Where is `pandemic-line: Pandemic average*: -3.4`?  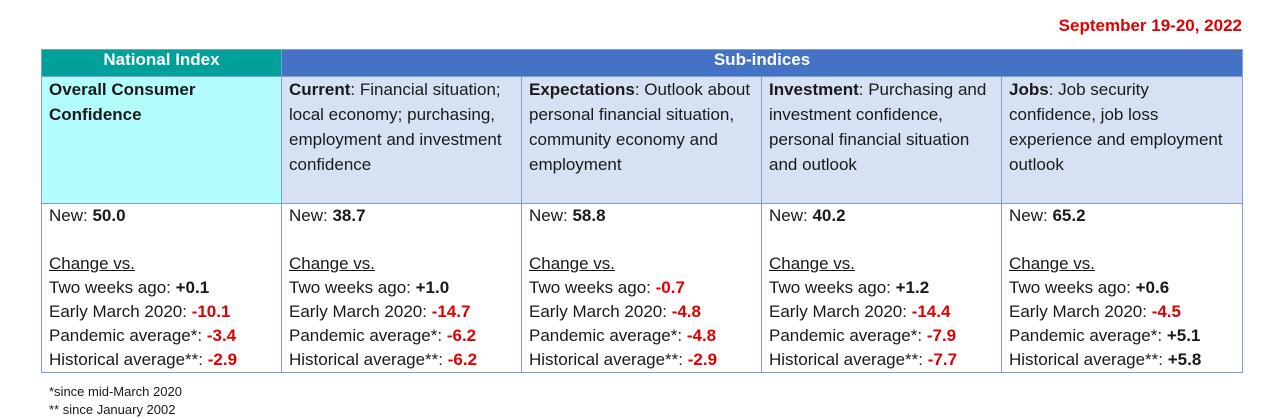 pandemic-line: Pandemic average*: -3.4 is located at coordinates (161, 336).